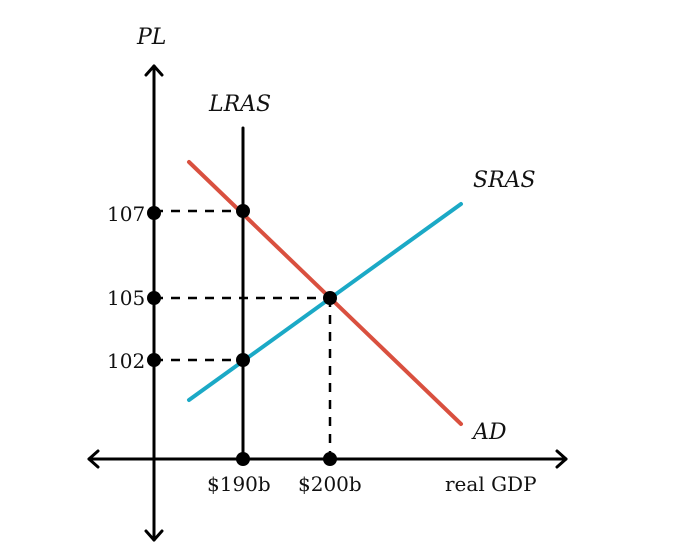 The width and height of the screenshot is (676, 553). I want to click on y-axis-label: PL, so click(151, 37).